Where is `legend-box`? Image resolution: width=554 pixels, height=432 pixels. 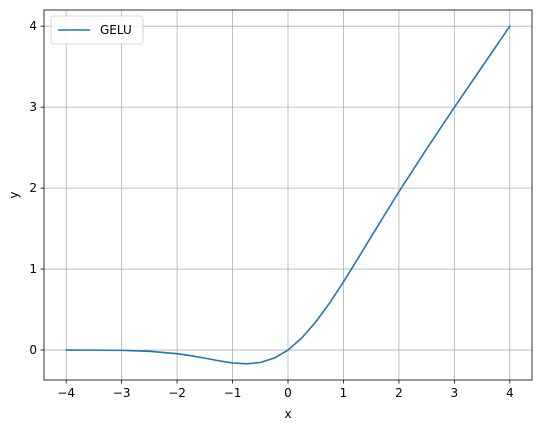 legend-box is located at coordinates (97, 30).